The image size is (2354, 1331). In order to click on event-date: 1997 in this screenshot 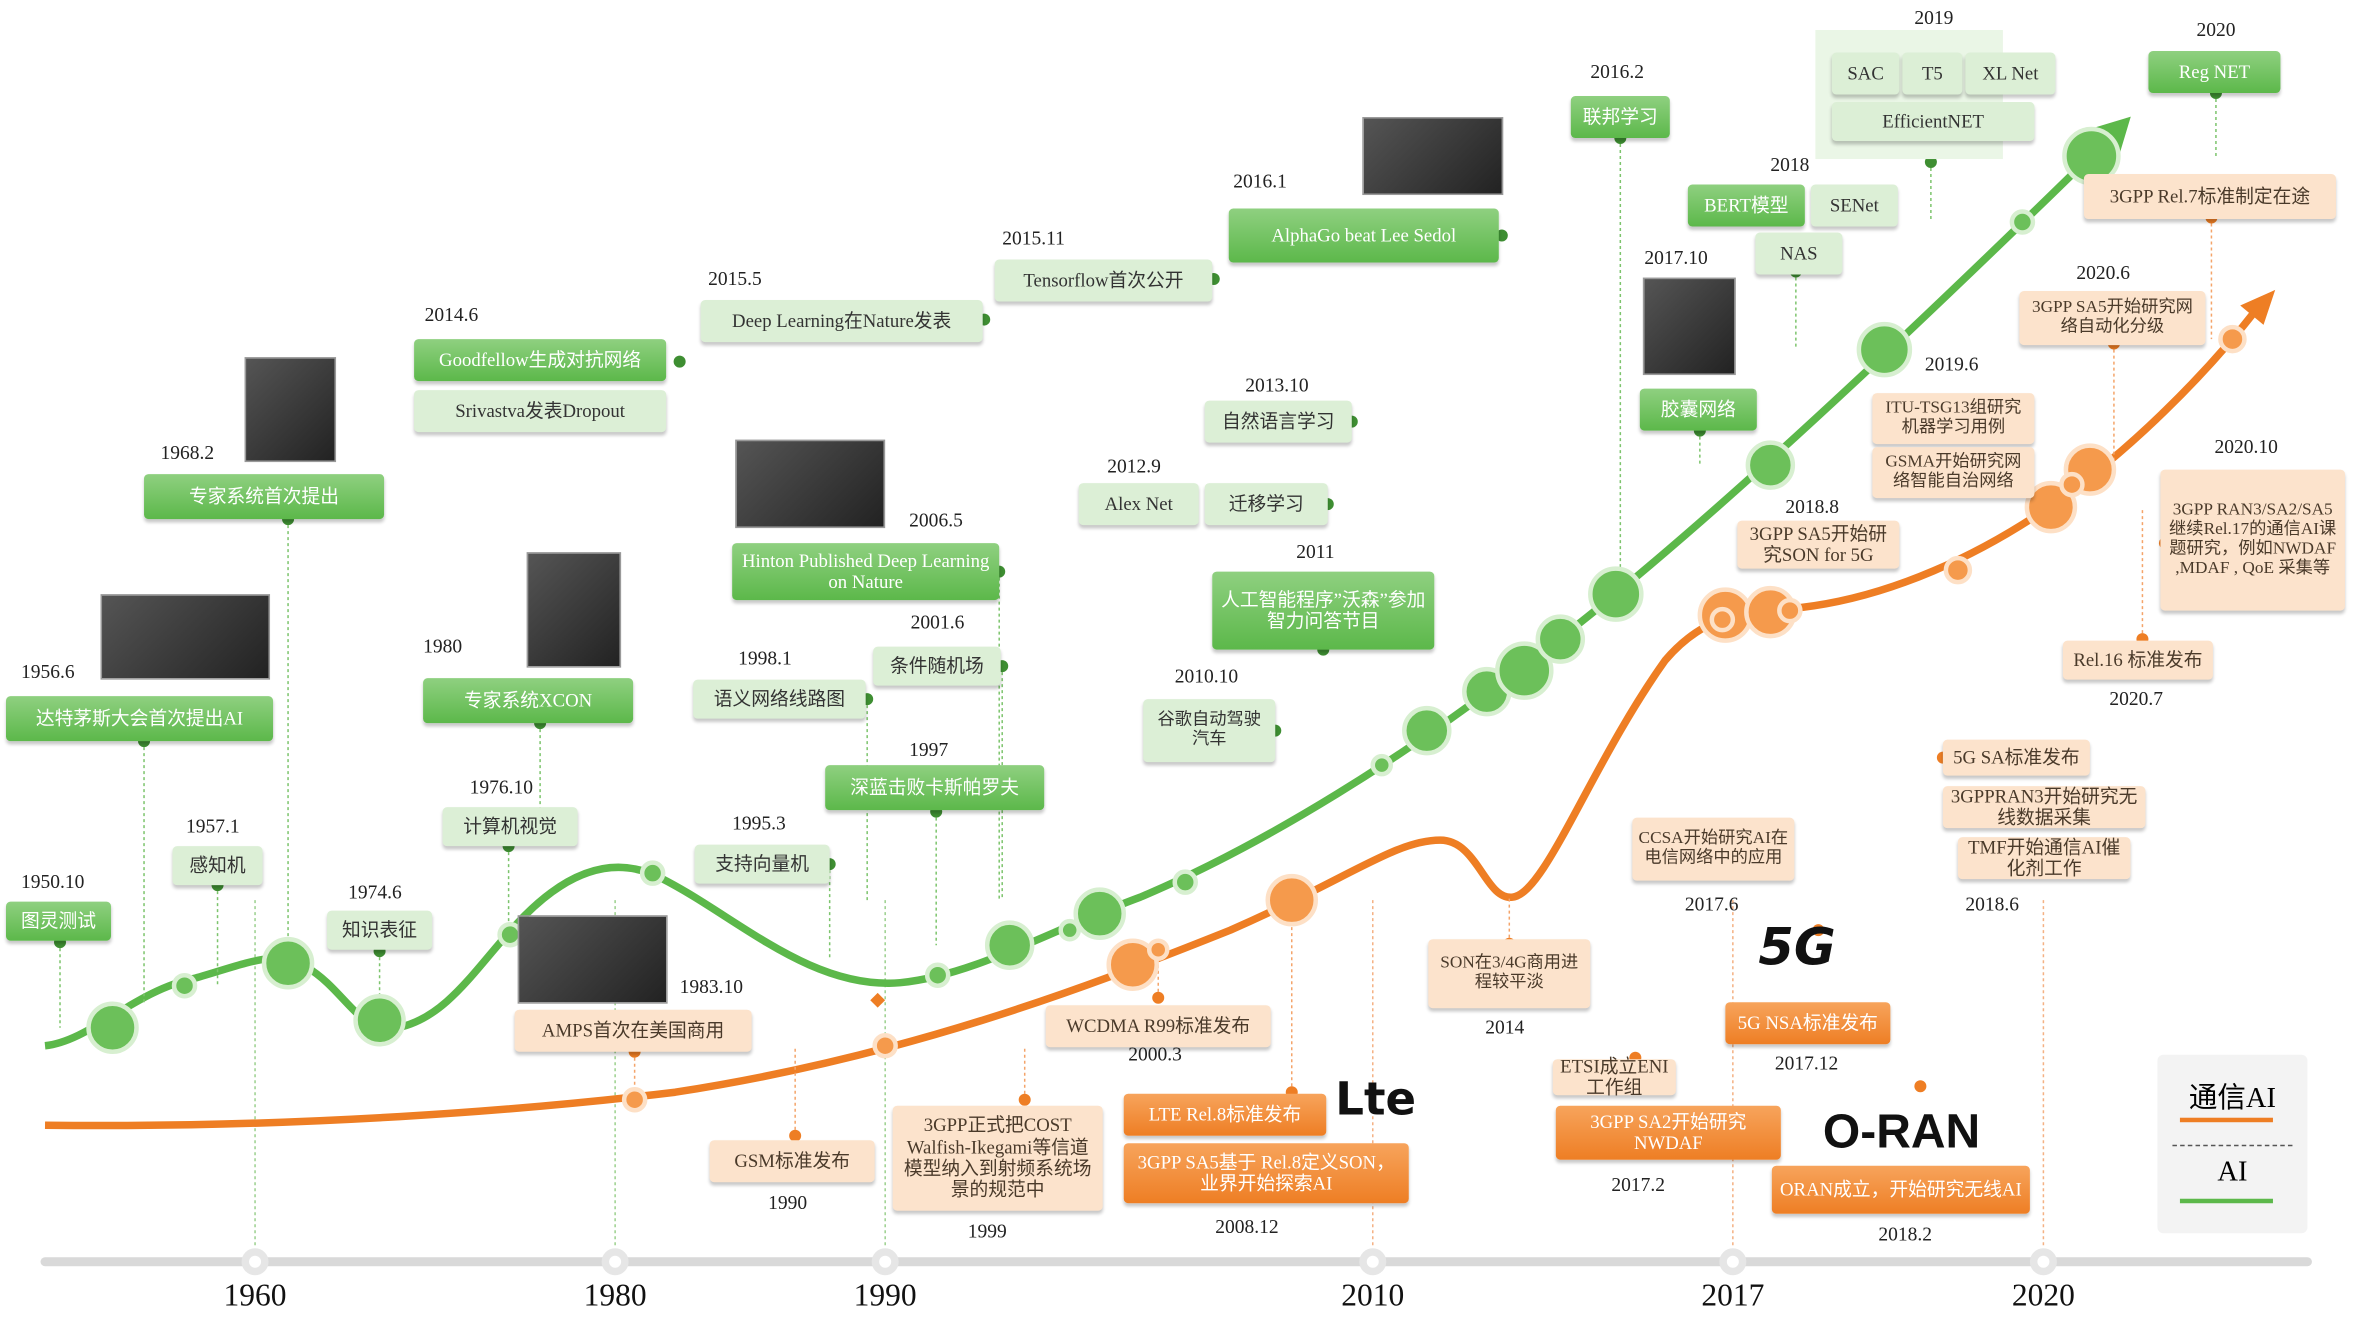, I will do `click(929, 749)`.